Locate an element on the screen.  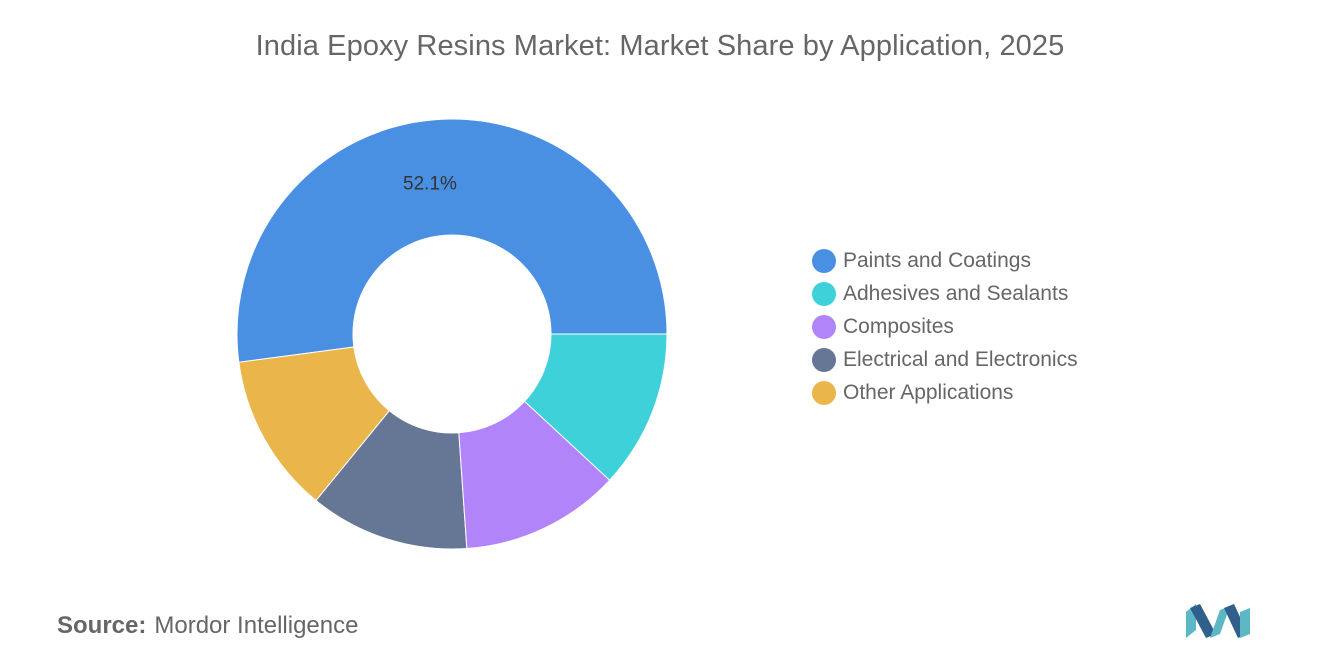
legend-label: Composites is located at coordinates (898, 326).